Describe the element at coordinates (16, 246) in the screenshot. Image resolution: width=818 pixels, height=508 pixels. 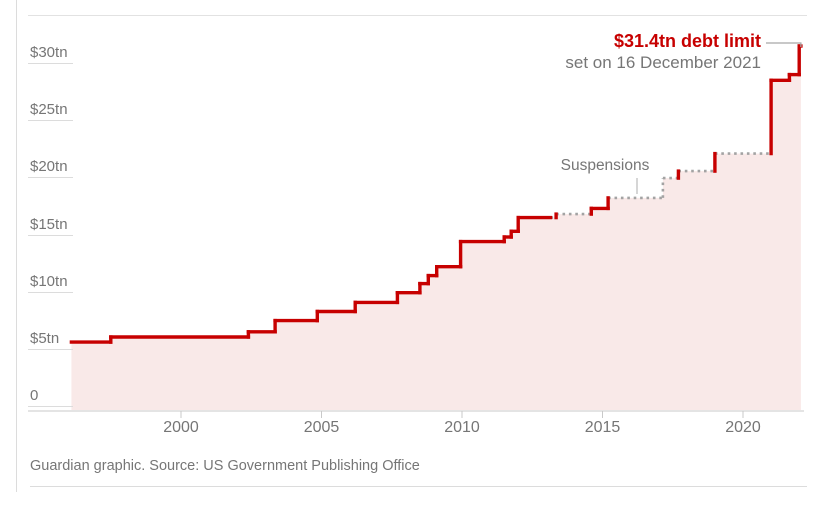
I see `left-border-rule` at that location.